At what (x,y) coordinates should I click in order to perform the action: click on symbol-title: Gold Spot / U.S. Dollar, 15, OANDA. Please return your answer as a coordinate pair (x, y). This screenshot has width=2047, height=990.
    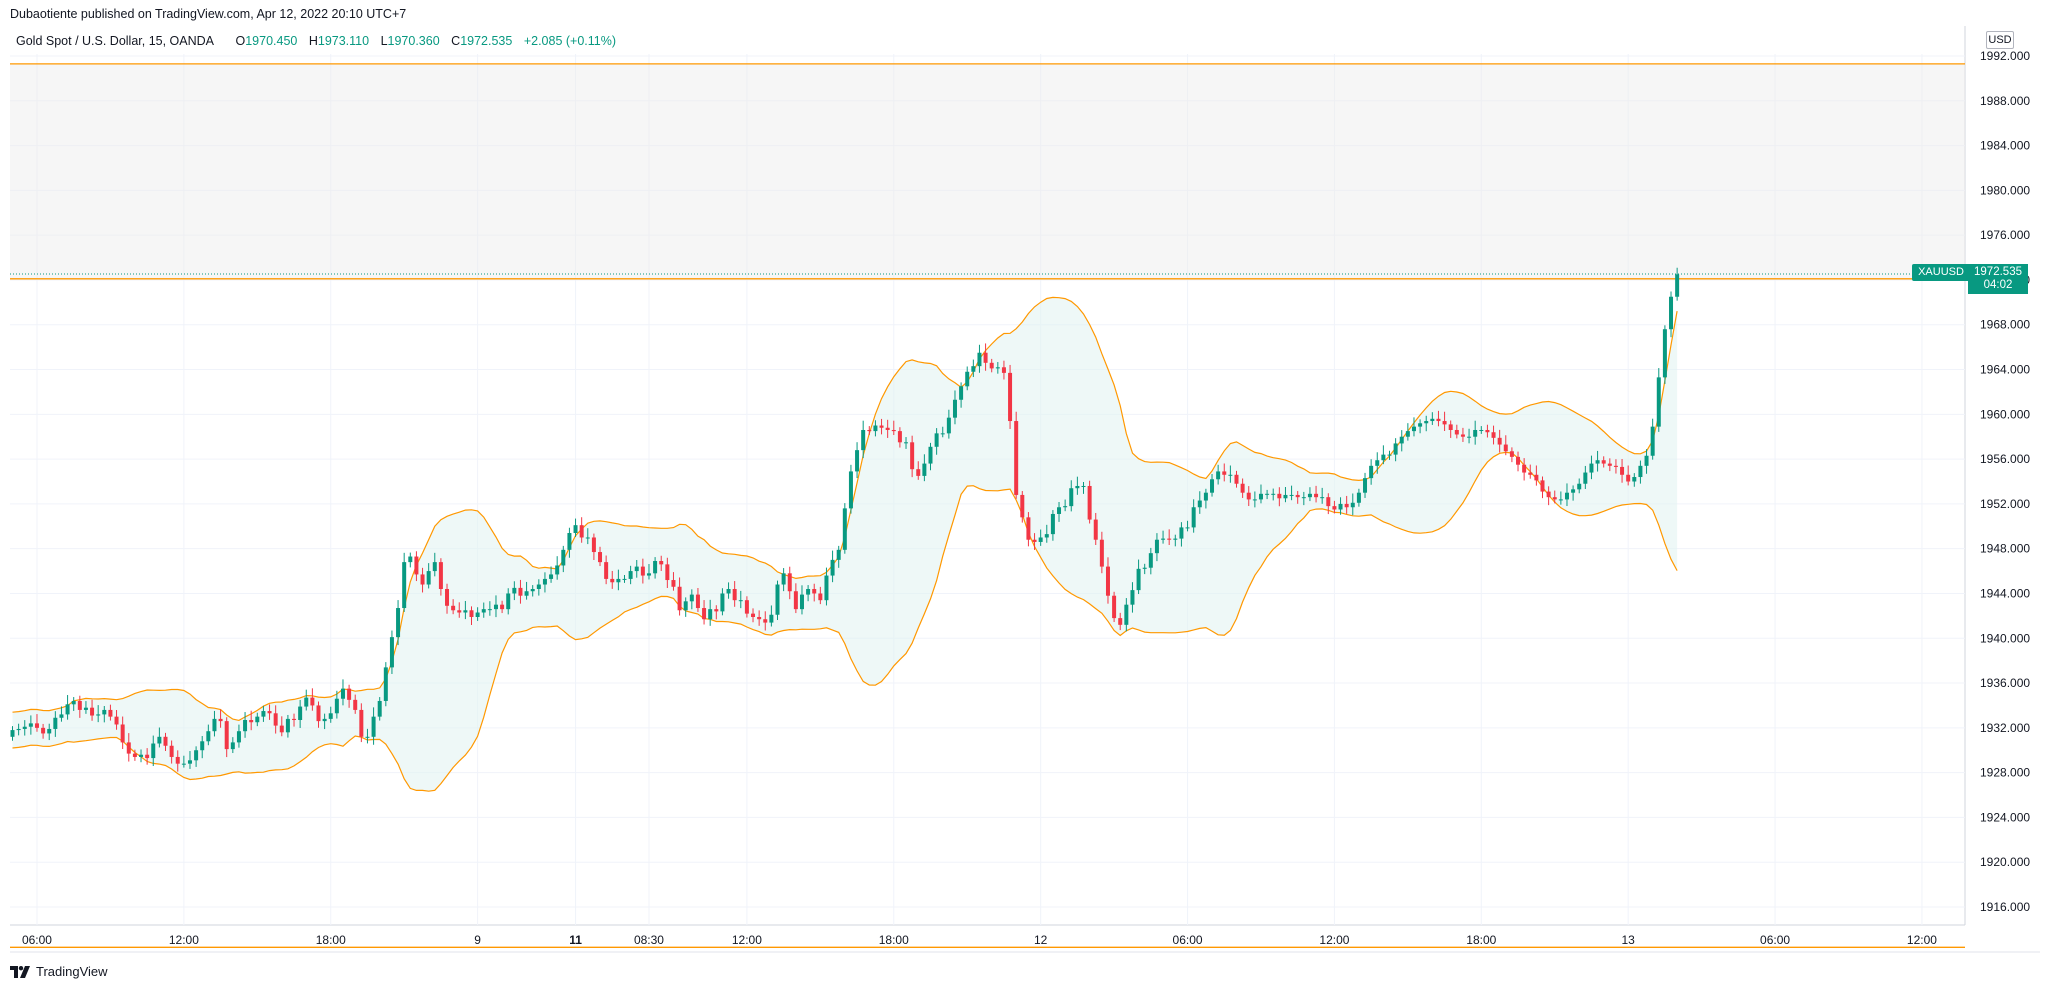
    Looking at the image, I should click on (115, 41).